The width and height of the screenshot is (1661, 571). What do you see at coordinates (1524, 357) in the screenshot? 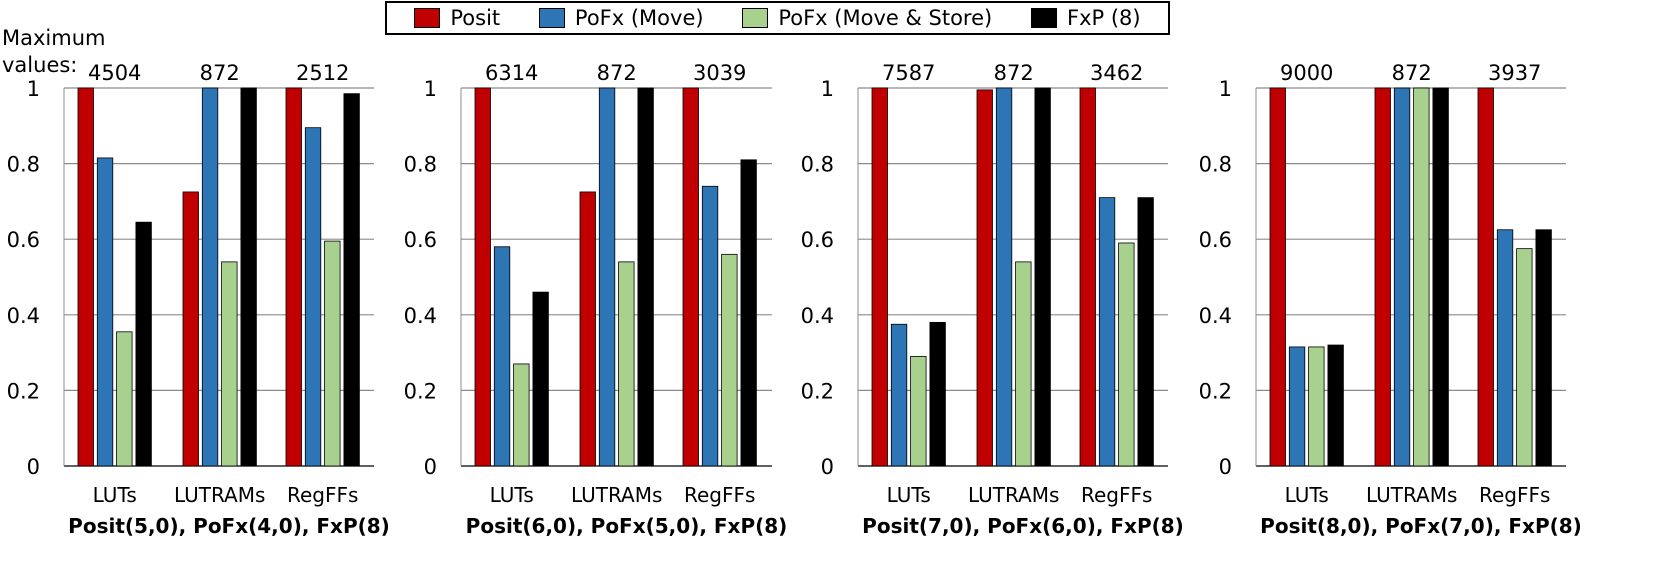
I see `chart-4-bar-regffs-pofx-move-store` at bounding box center [1524, 357].